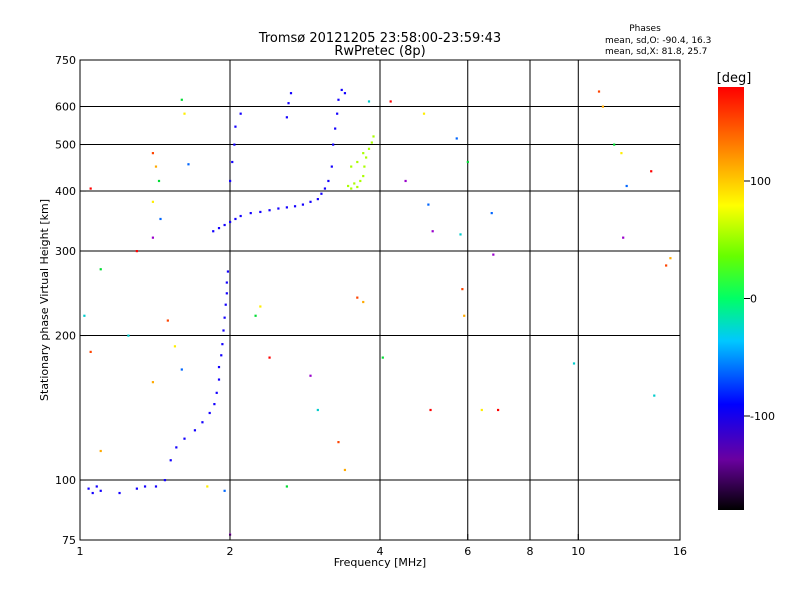 Image resolution: width=800 pixels, height=600 pixels. I want to click on y-tick-label: 100, so click(65, 480).